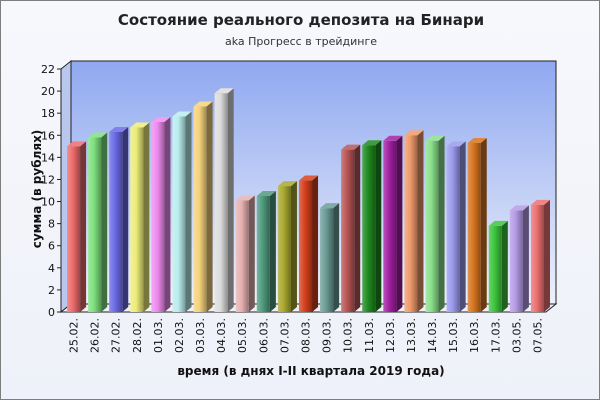  Describe the element at coordinates (51, 246) in the screenshot. I see `y-tick-label: 6` at that location.